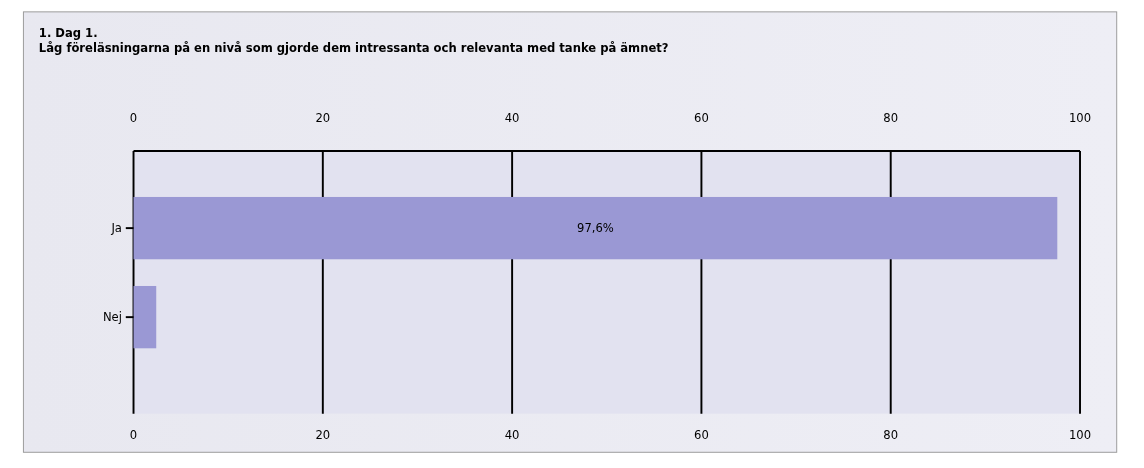 This screenshot has height=468, width=1144. Describe the element at coordinates (323, 434) in the screenshot. I see `x2-tick-label: 20` at that location.